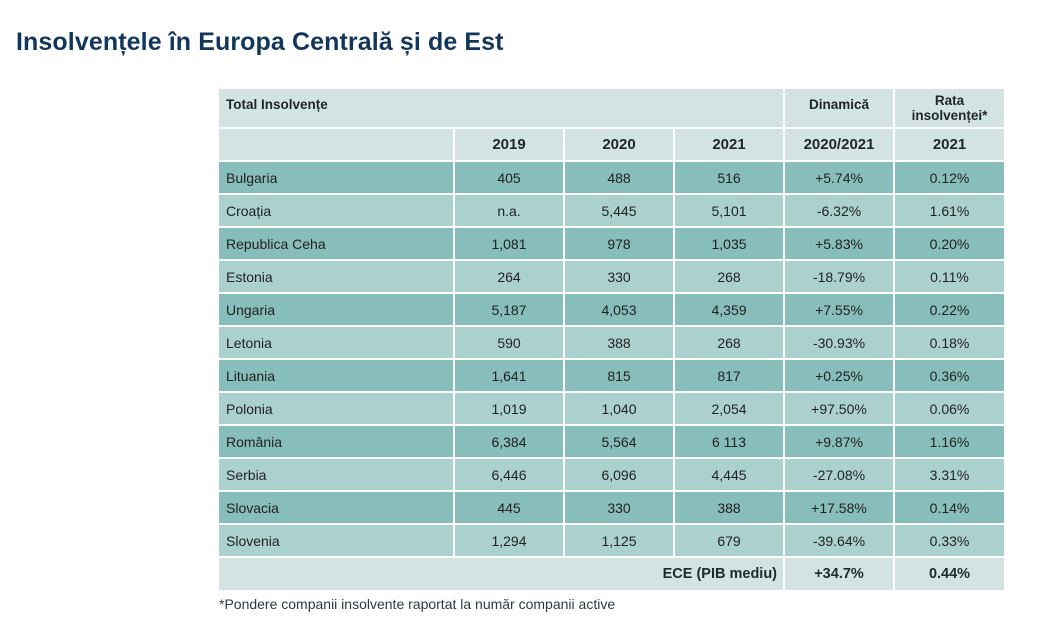 This screenshot has width=1054, height=621. I want to click on table-row: Slovacia 445 330 388 +17.58% 0.14%, so click(612, 508).